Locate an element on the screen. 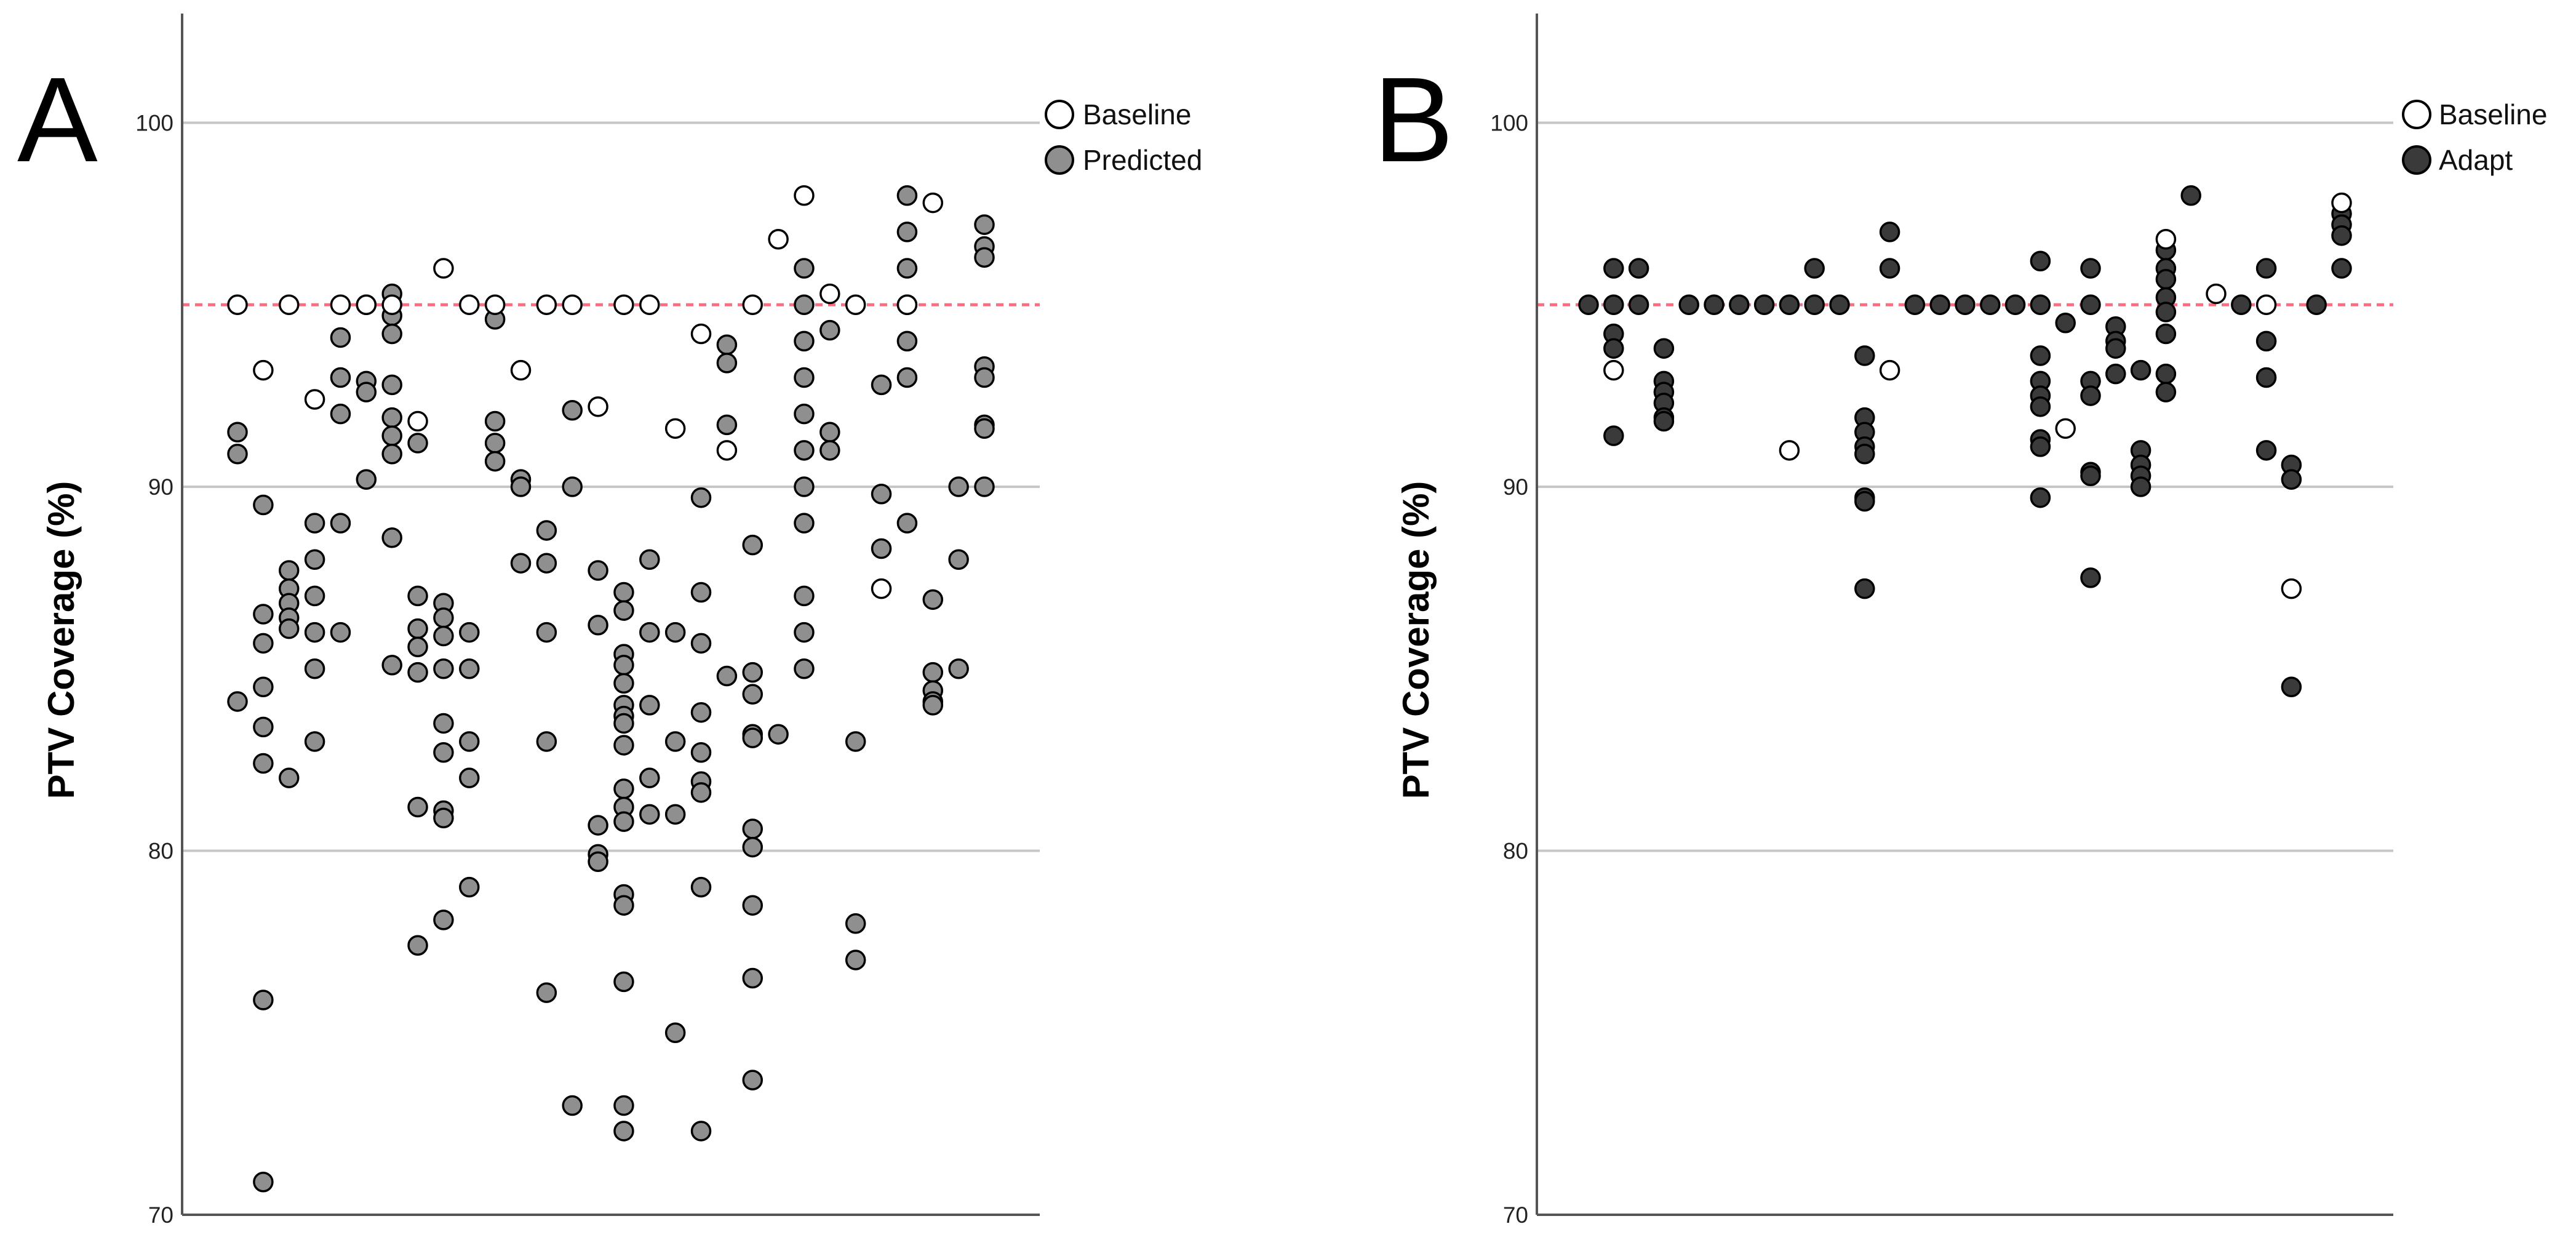 The image size is (2576, 1248). panel-b-letter: B is located at coordinates (1414, 119).